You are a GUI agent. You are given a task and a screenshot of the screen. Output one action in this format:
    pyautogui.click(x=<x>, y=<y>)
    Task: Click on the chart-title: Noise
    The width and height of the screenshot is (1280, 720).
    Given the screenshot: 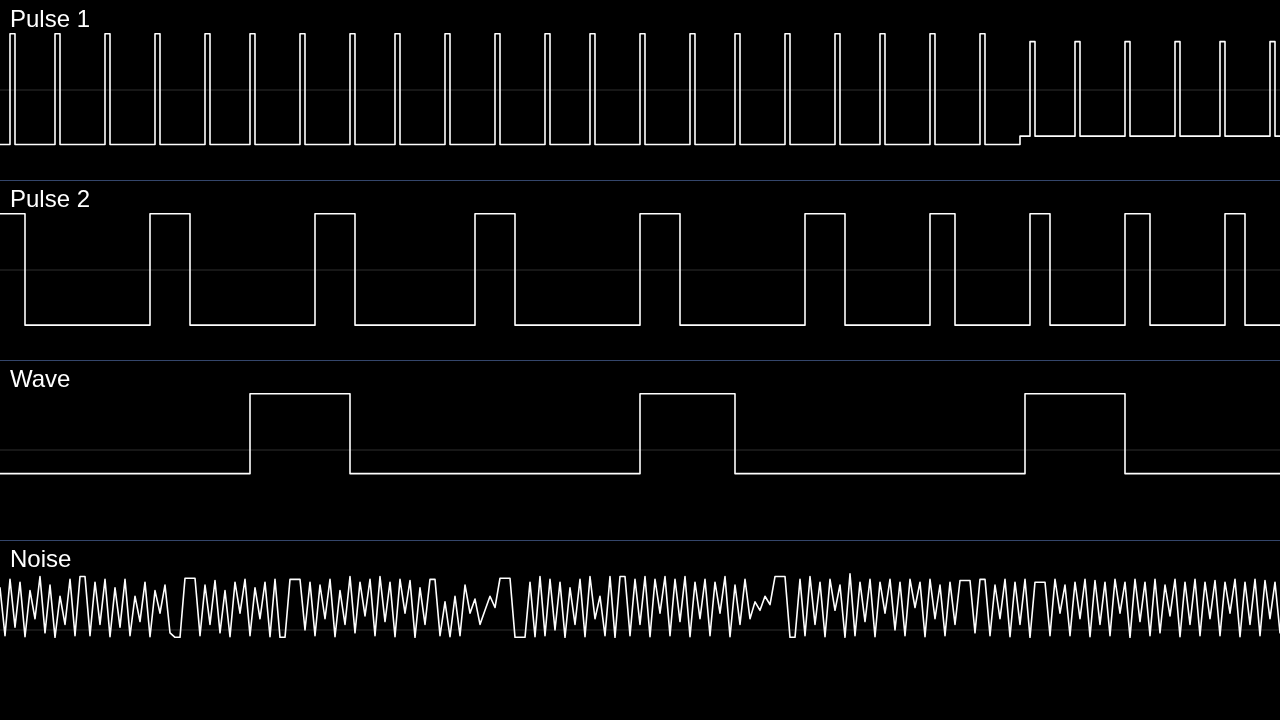 What is the action you would take?
    pyautogui.click(x=41, y=558)
    